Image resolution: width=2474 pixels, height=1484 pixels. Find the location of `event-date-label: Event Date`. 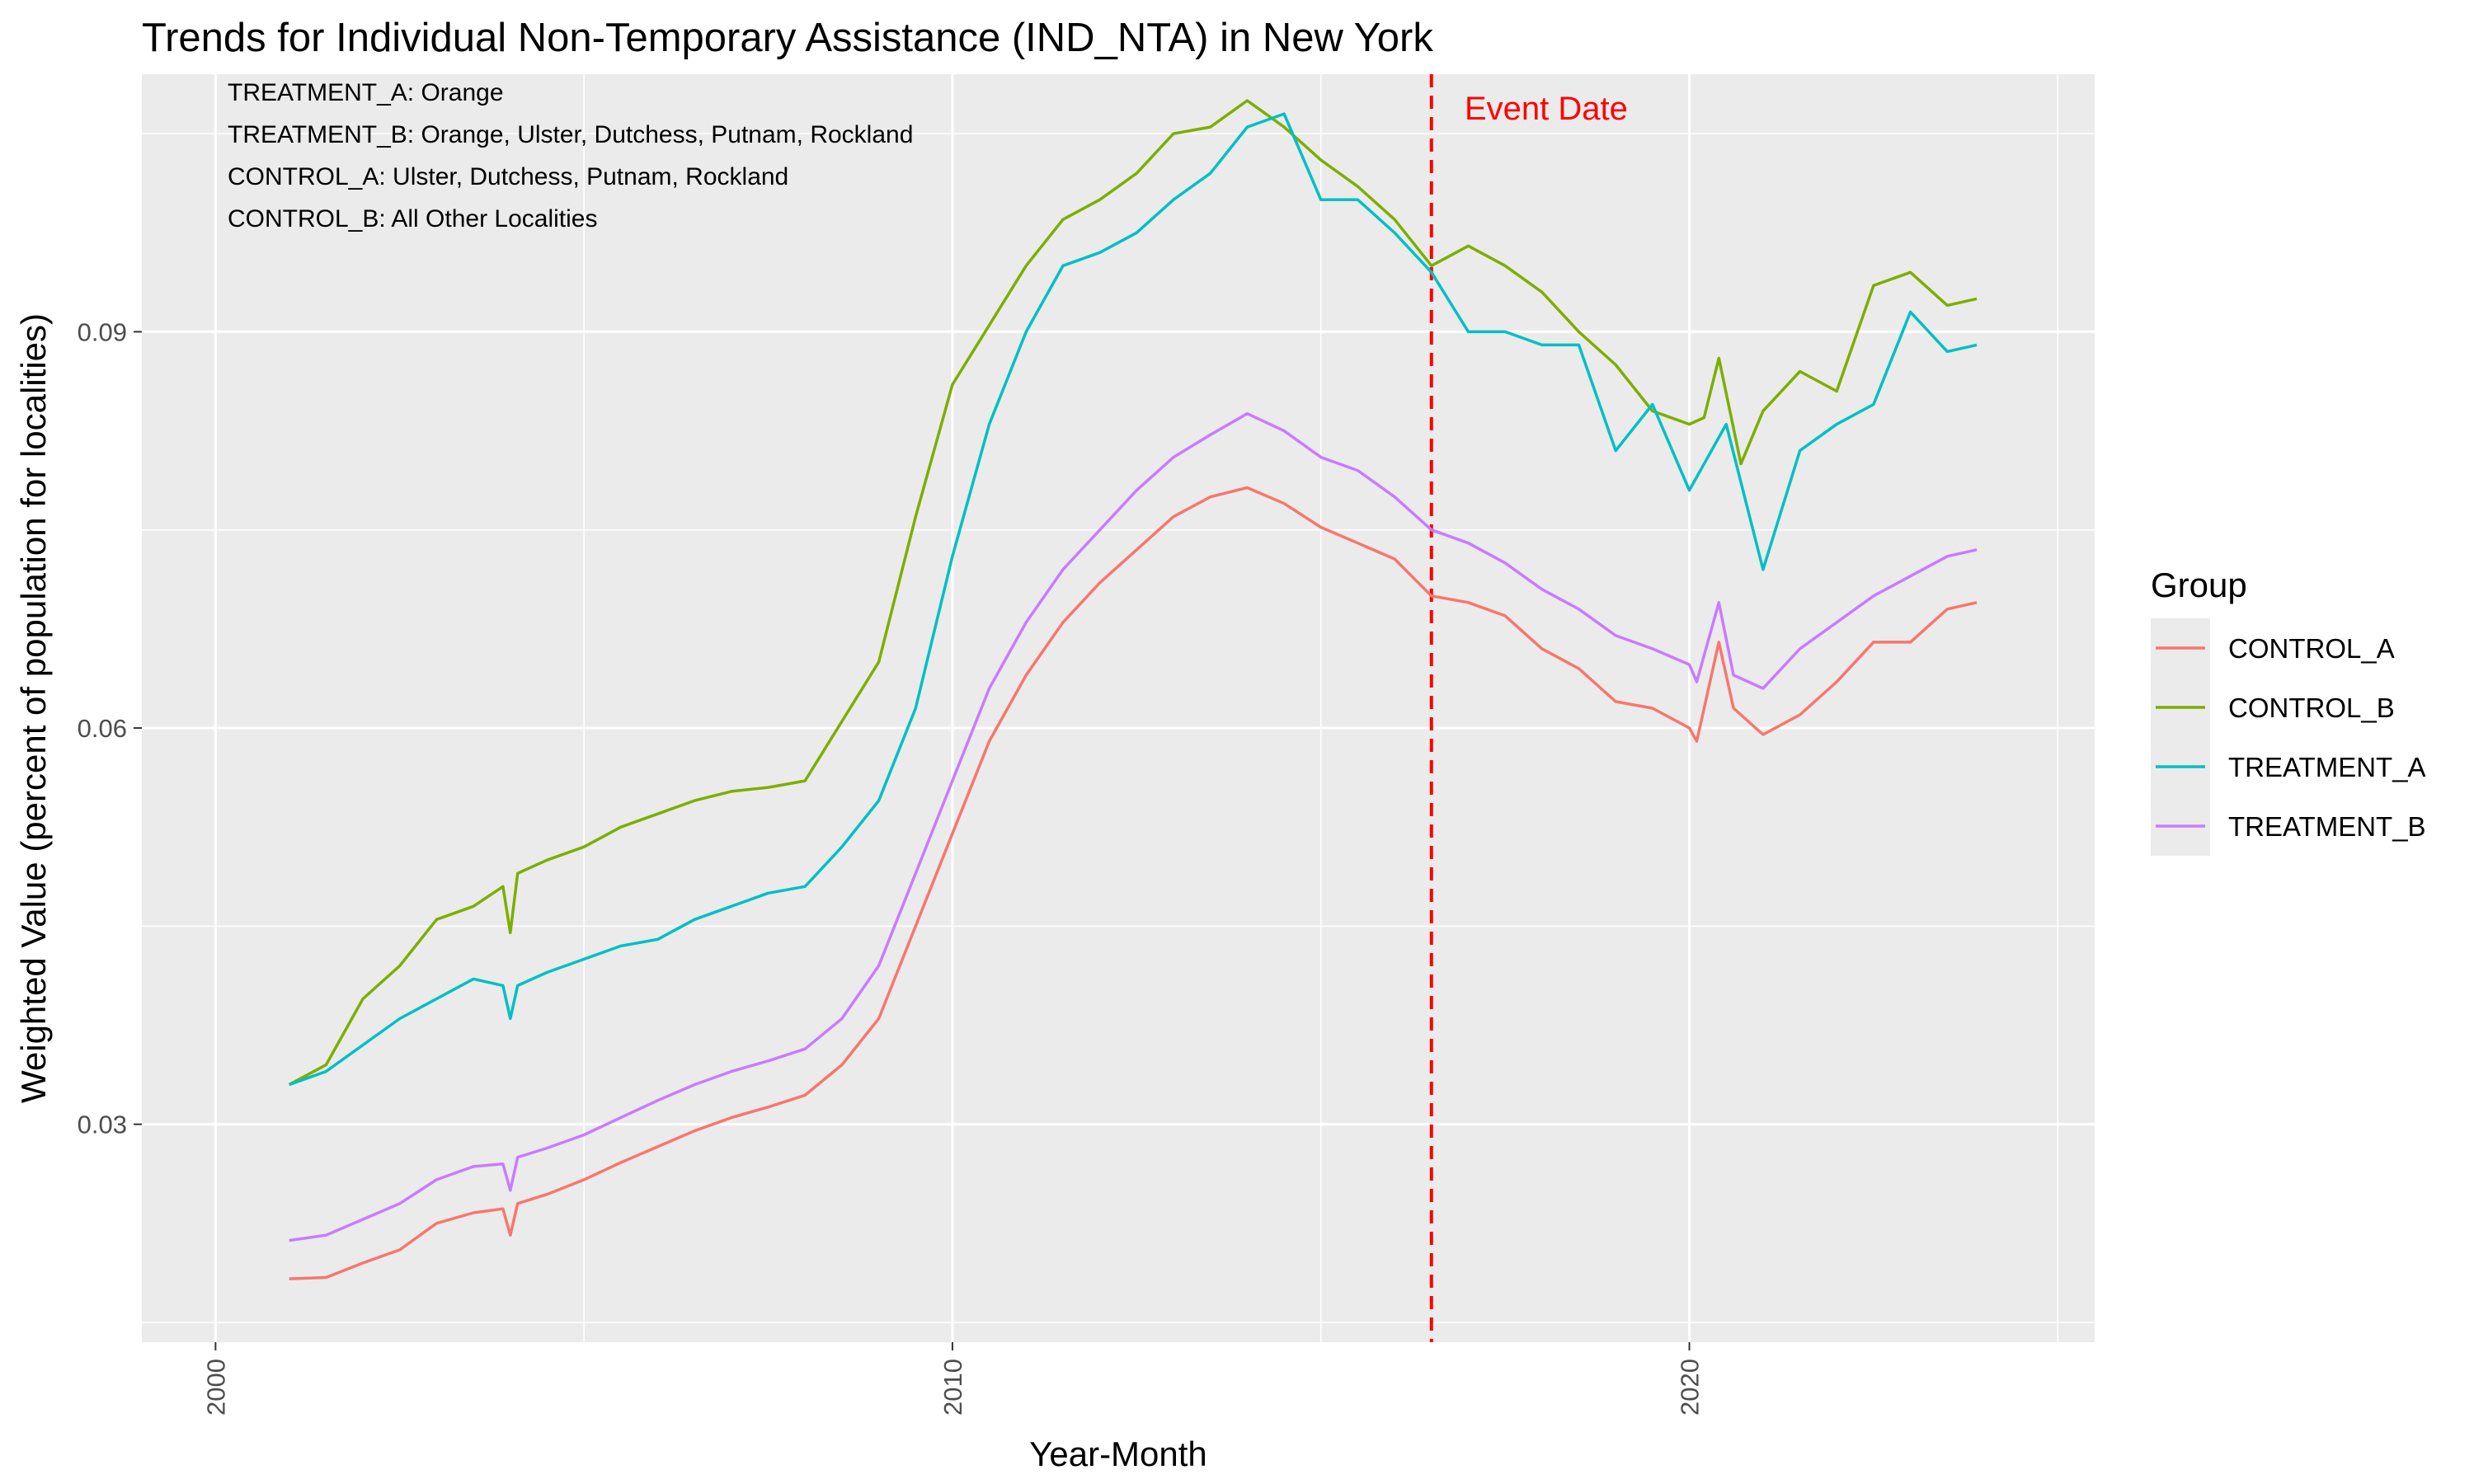

event-date-label: Event Date is located at coordinates (1546, 109).